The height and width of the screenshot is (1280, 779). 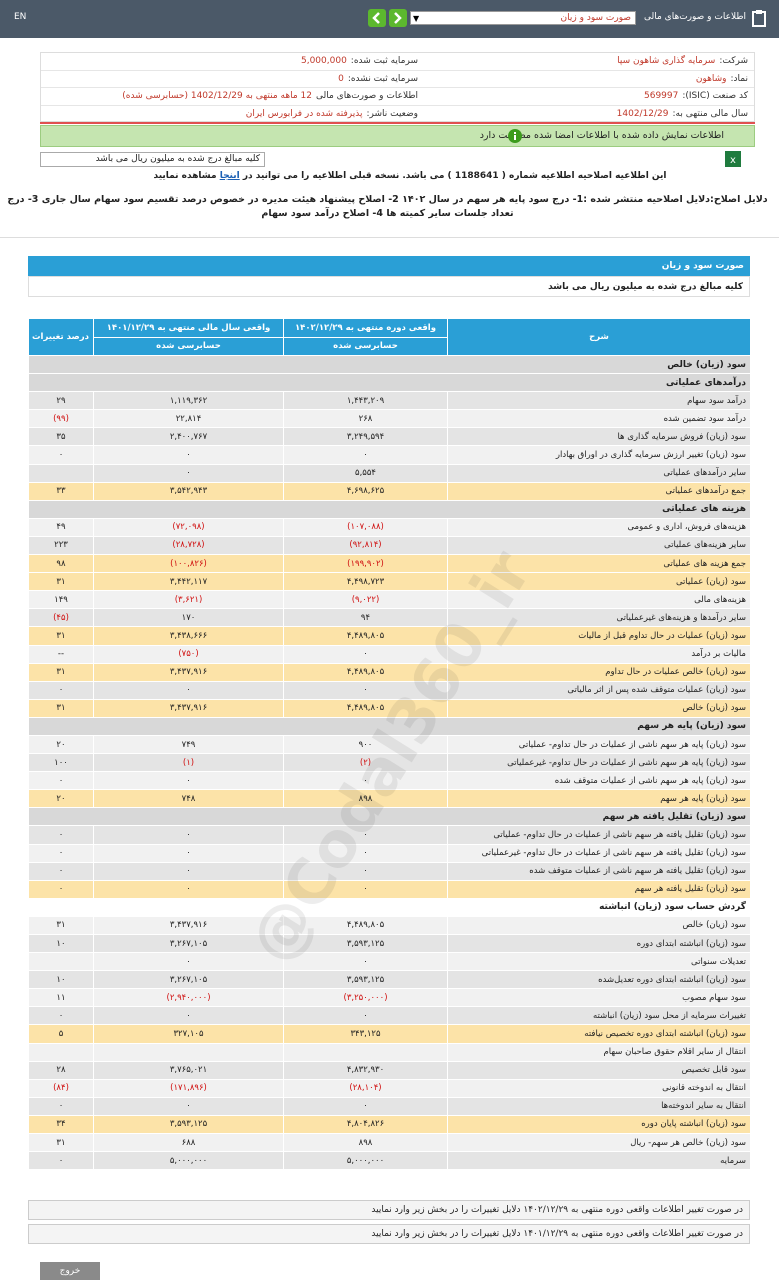 What do you see at coordinates (188, 401) in the screenshot?
I see `value-cell: ۱,۱۱۹,۳۶۲` at bounding box center [188, 401].